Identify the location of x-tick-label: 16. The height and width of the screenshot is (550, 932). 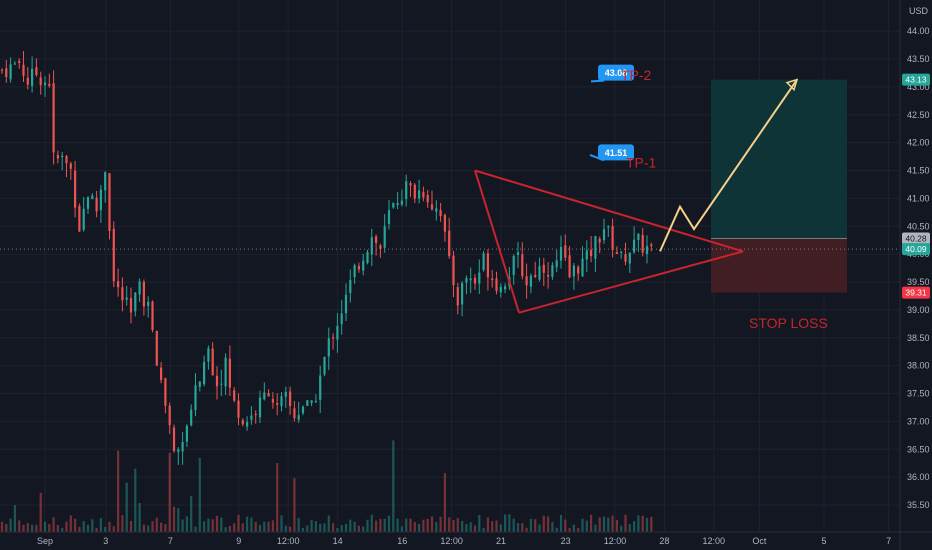
(402, 541).